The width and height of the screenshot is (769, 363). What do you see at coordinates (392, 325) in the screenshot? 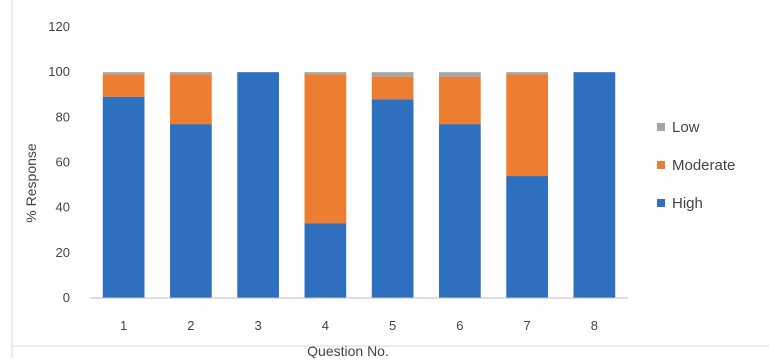
I see `x-tick-label: 5` at bounding box center [392, 325].